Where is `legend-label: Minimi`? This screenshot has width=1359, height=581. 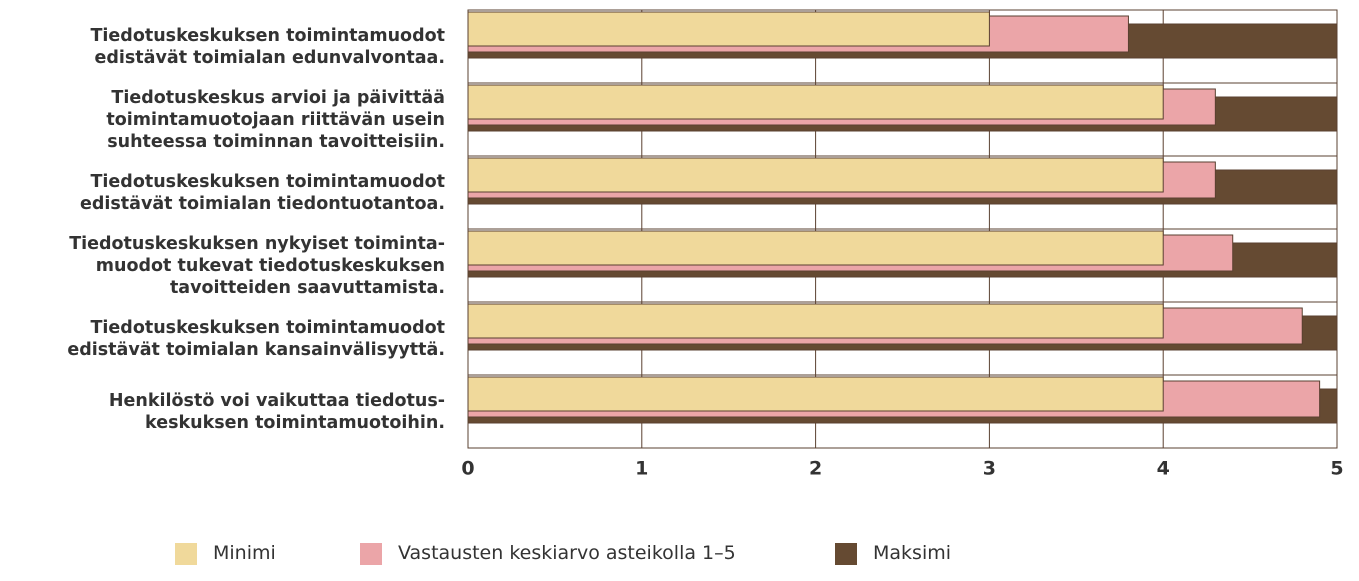
legend-label: Minimi is located at coordinates (244, 553).